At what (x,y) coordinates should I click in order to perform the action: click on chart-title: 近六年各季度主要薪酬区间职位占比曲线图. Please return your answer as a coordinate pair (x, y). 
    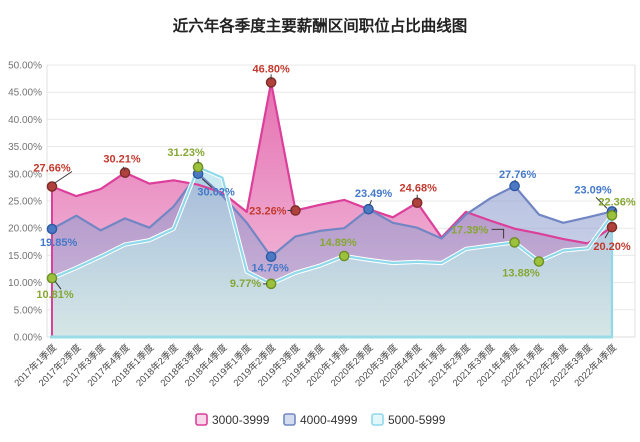
    Looking at the image, I should click on (320, 25).